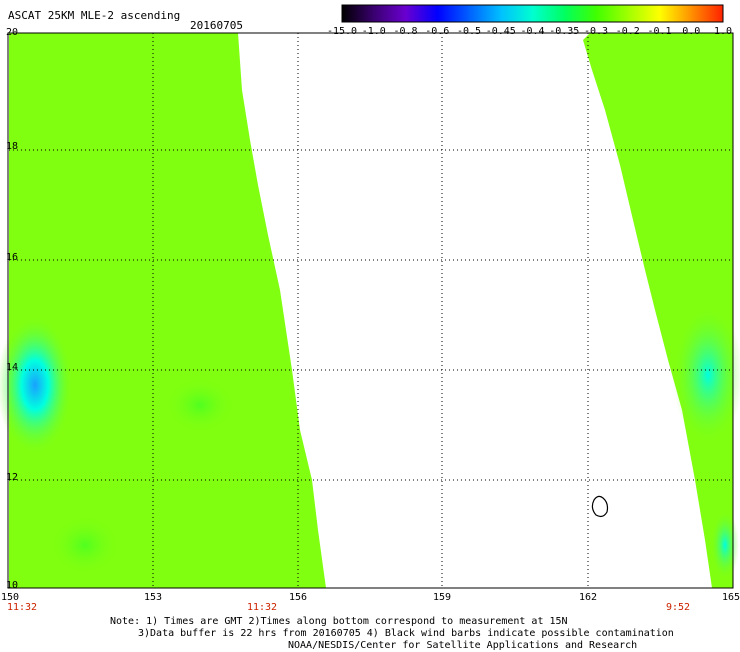 This screenshot has height=652, width=740. Describe the element at coordinates (600, 506) in the screenshot. I see `contamination-contour` at that location.